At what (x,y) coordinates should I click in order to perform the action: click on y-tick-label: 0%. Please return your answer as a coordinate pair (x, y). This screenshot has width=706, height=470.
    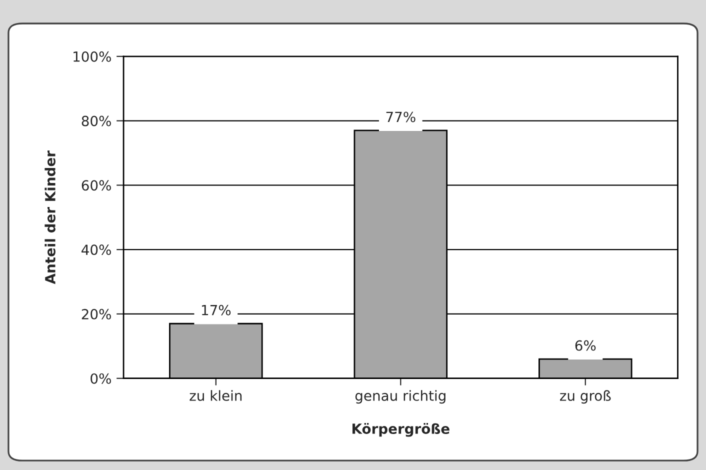
    Looking at the image, I should click on (100, 378).